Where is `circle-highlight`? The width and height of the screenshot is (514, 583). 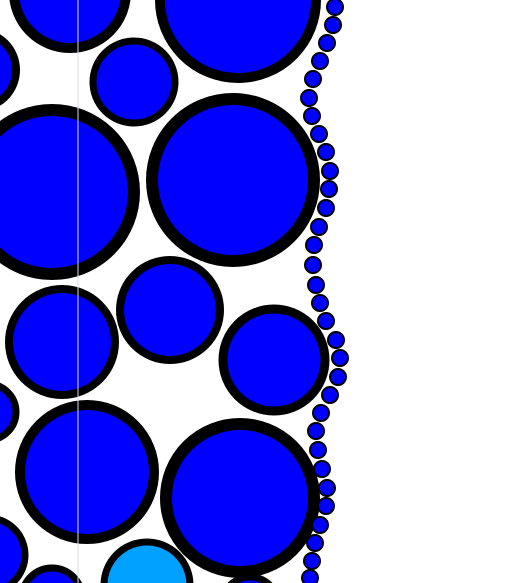 circle-highlight is located at coordinates (147, 560).